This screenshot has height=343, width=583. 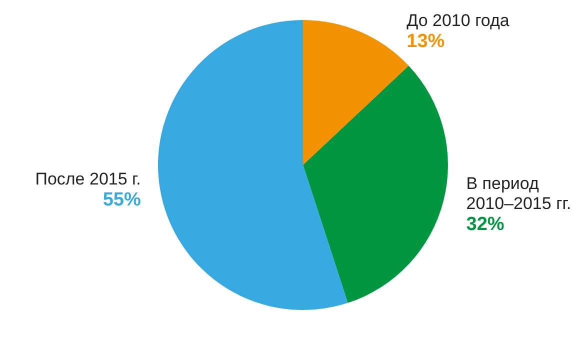 What do you see at coordinates (458, 20) in the screenshot?
I see `slice-label: До 2010 года` at bounding box center [458, 20].